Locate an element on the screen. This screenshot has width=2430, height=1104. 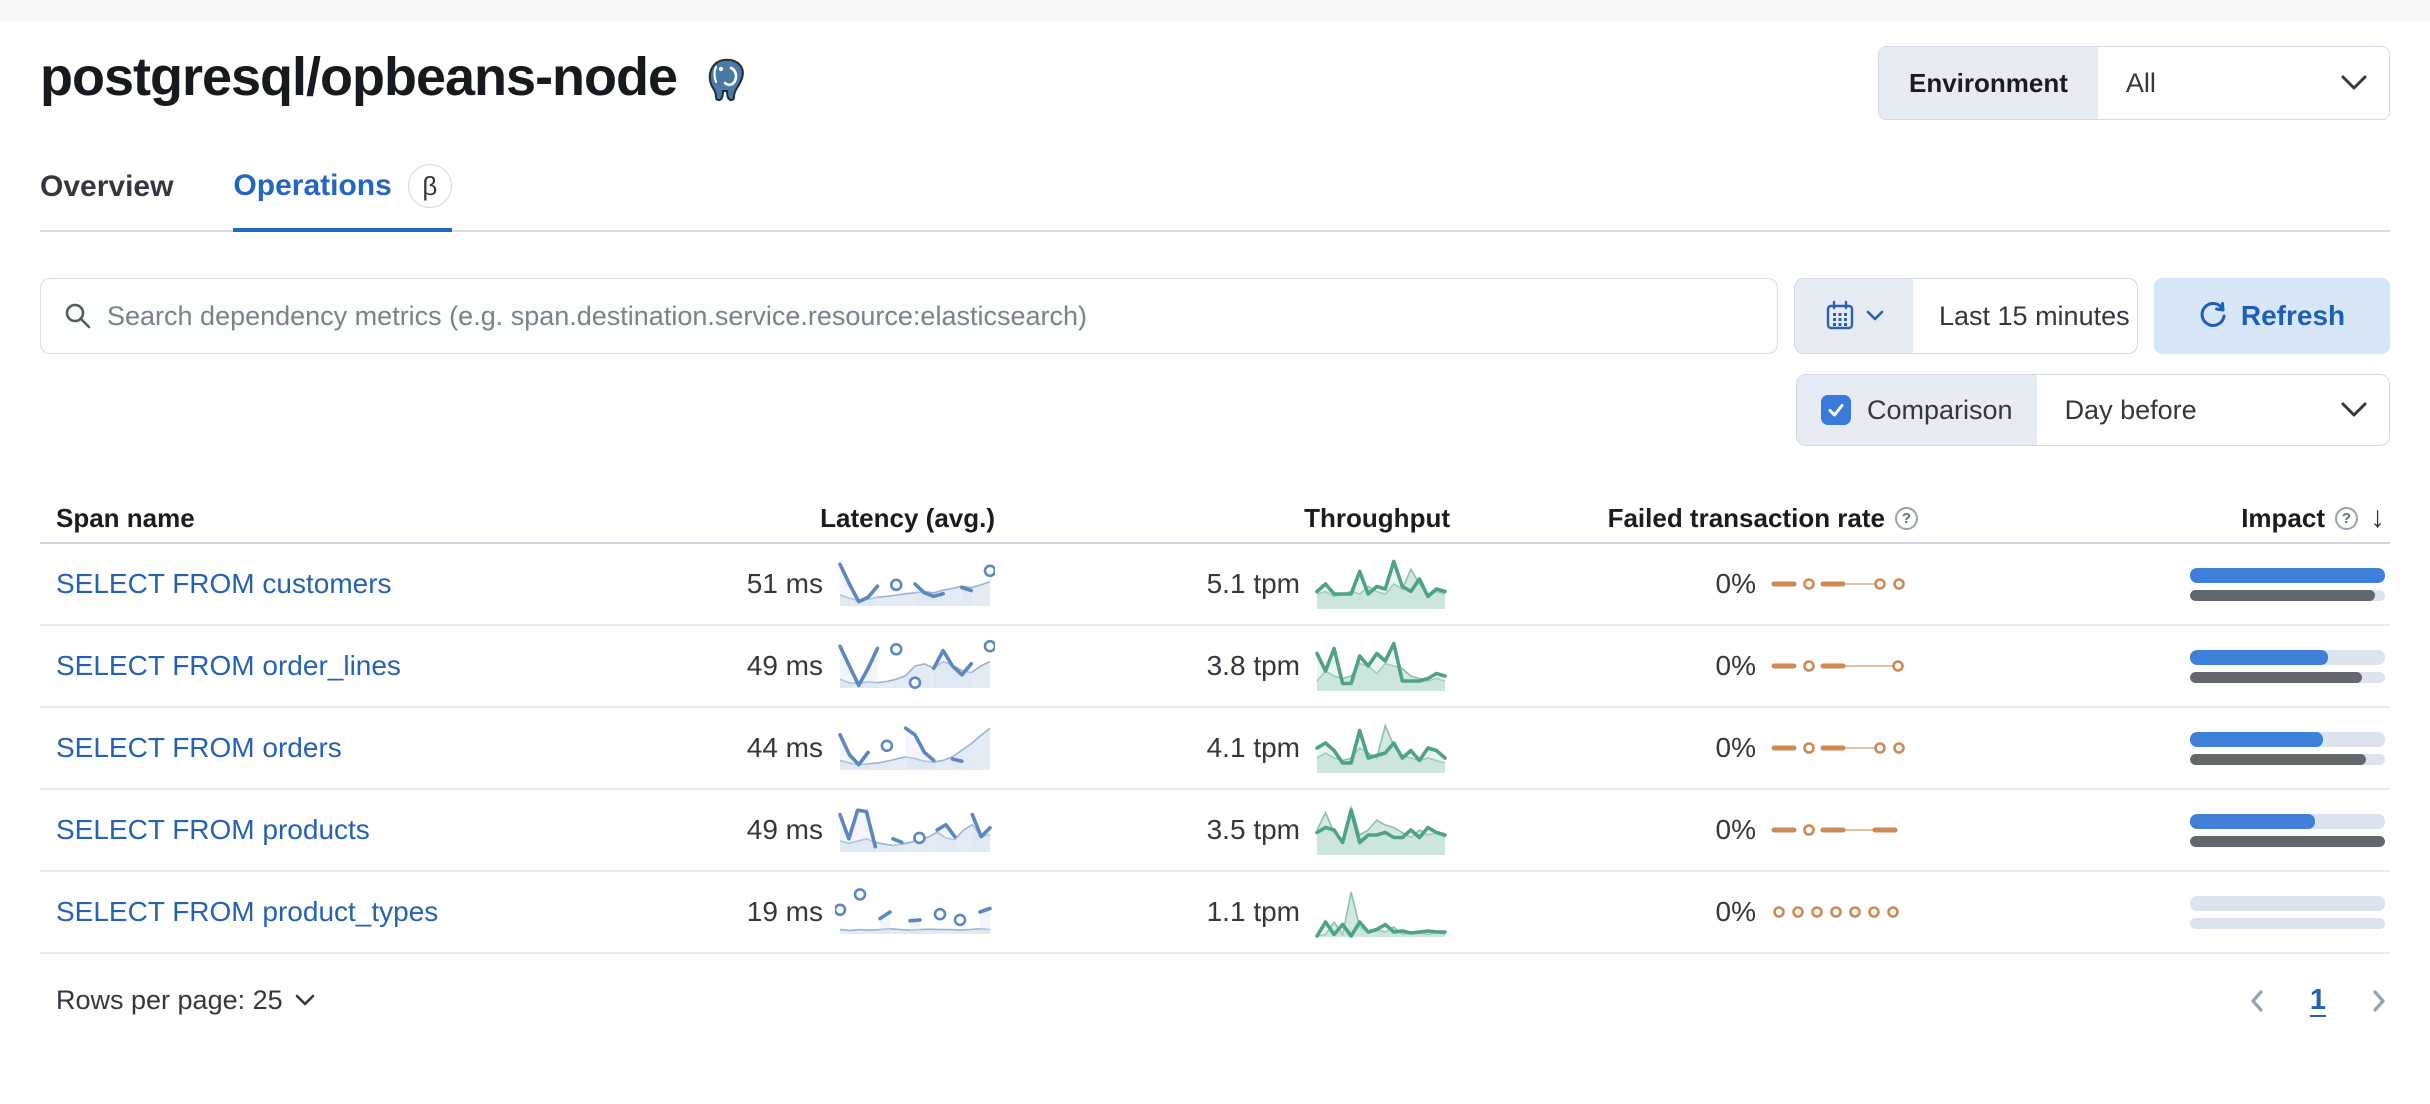
search-icon is located at coordinates (78, 316).